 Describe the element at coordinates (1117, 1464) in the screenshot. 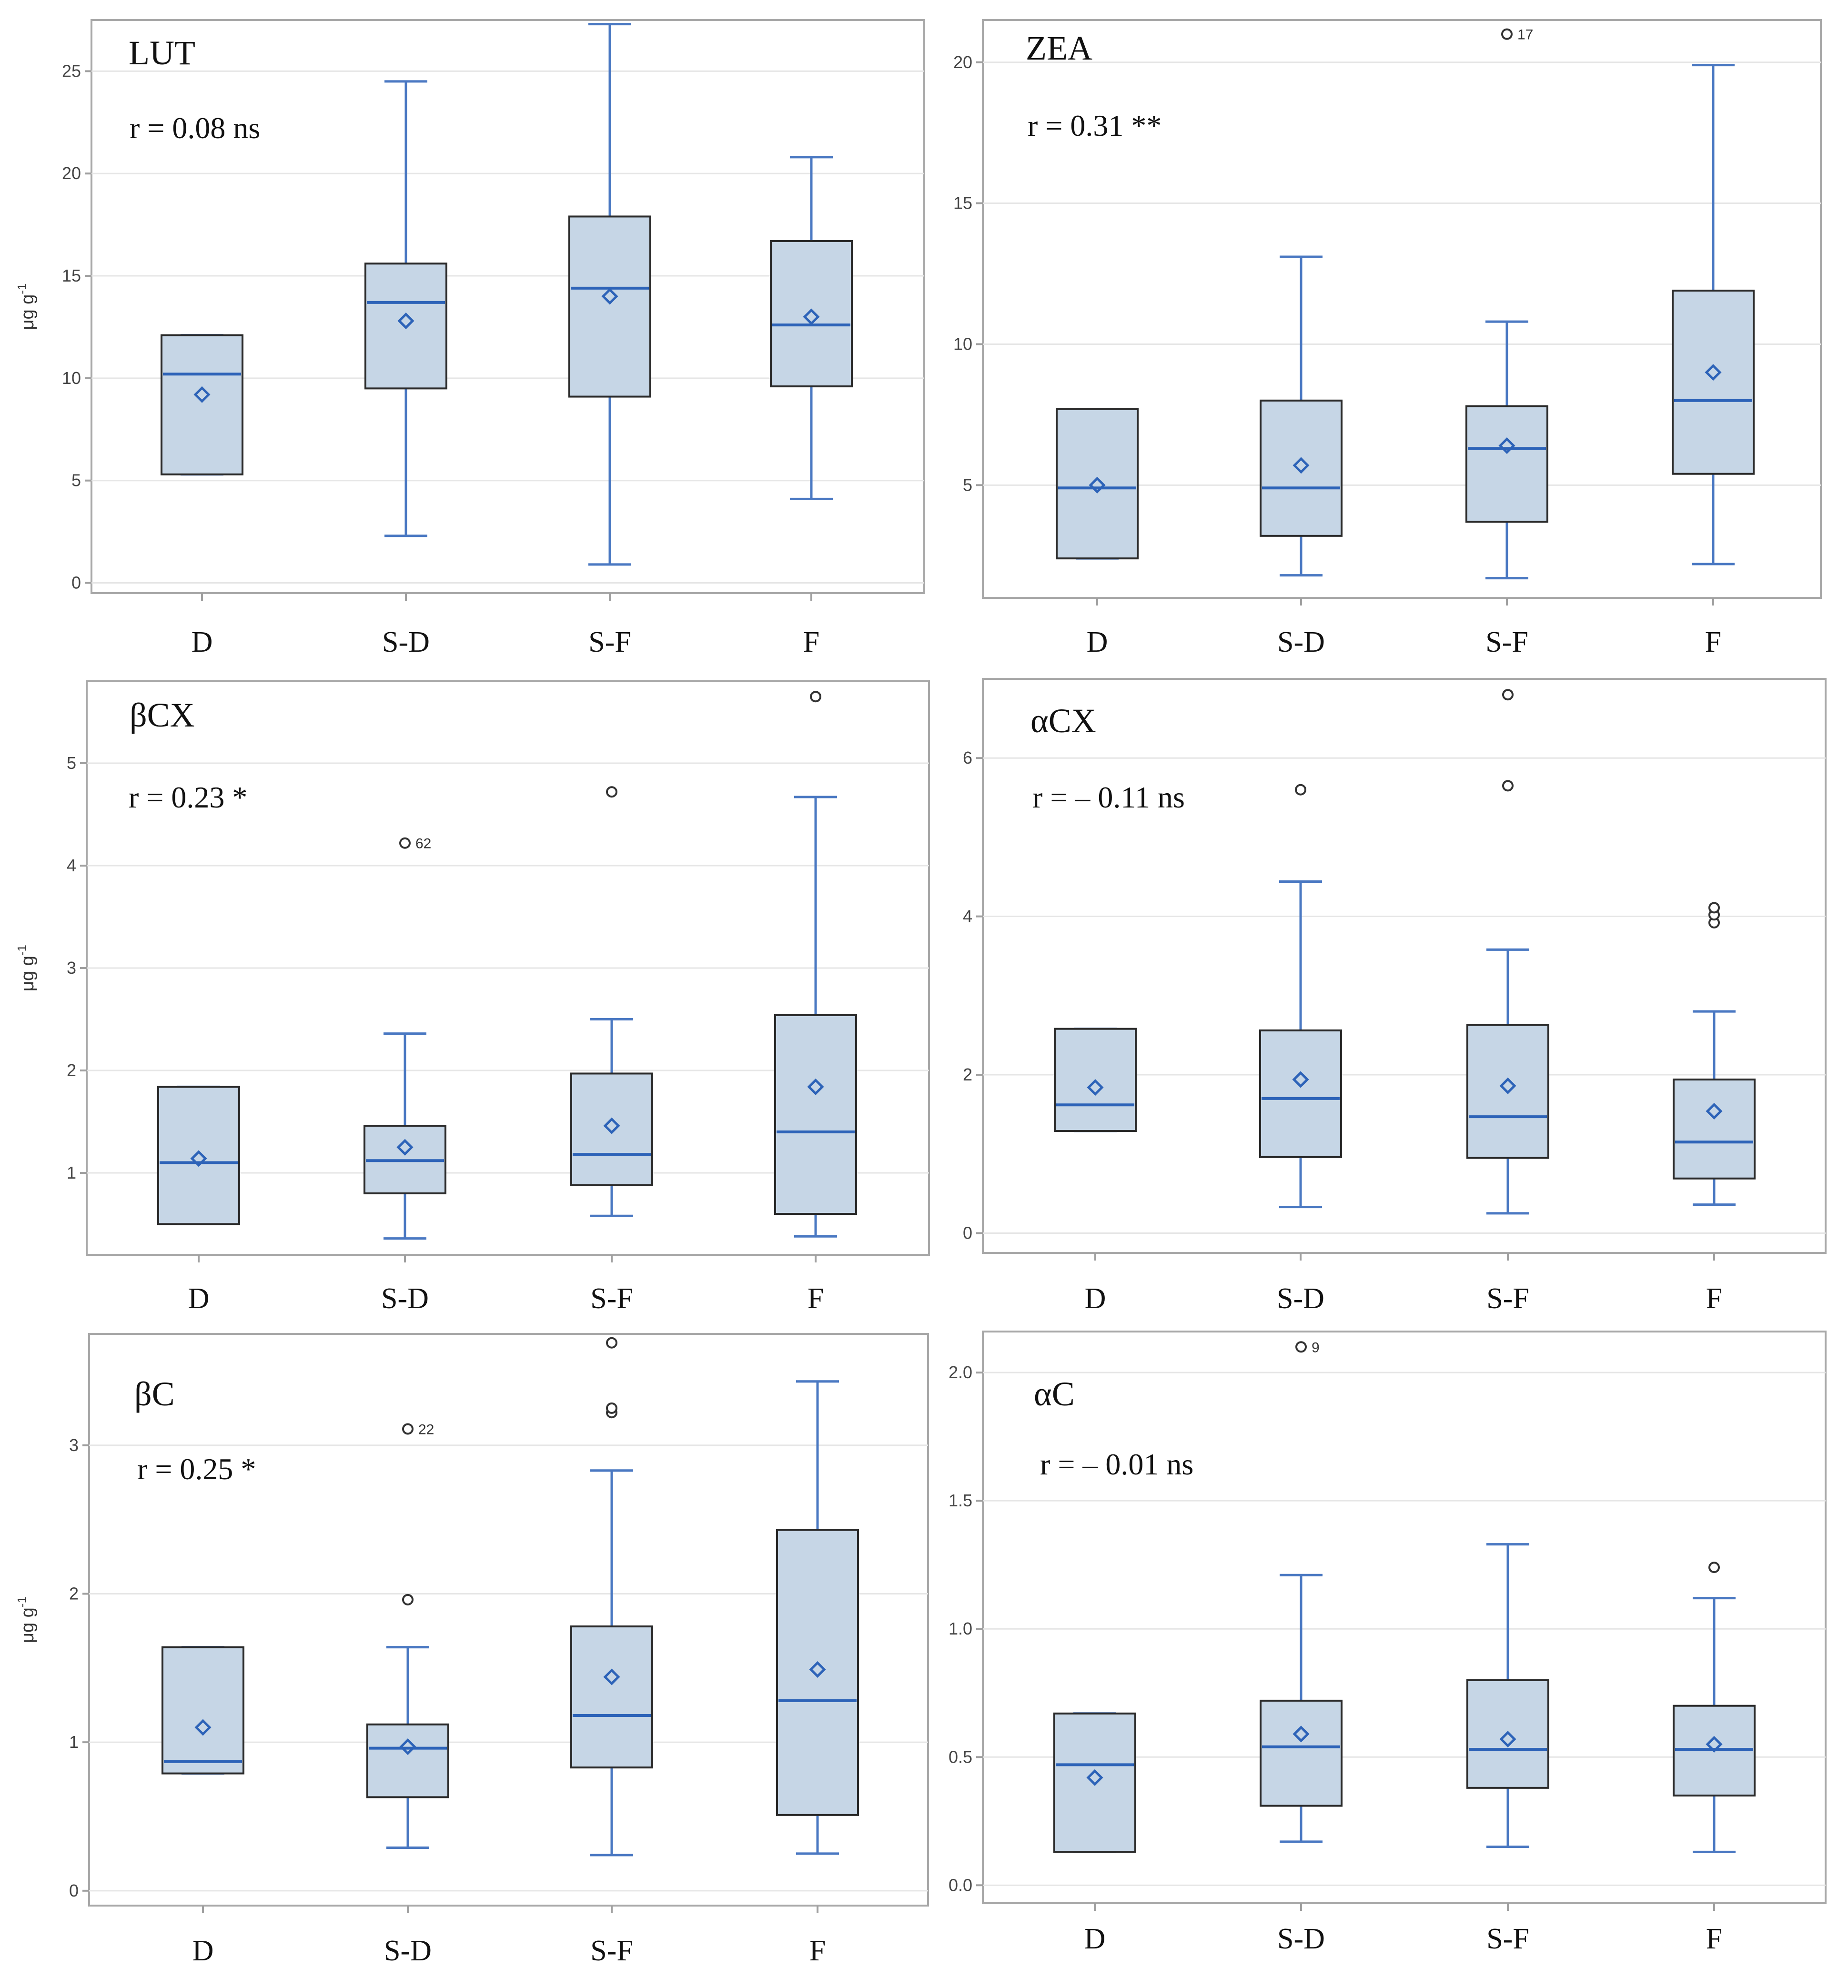

I see `correlation-stat: r = – 0.01 ns` at that location.